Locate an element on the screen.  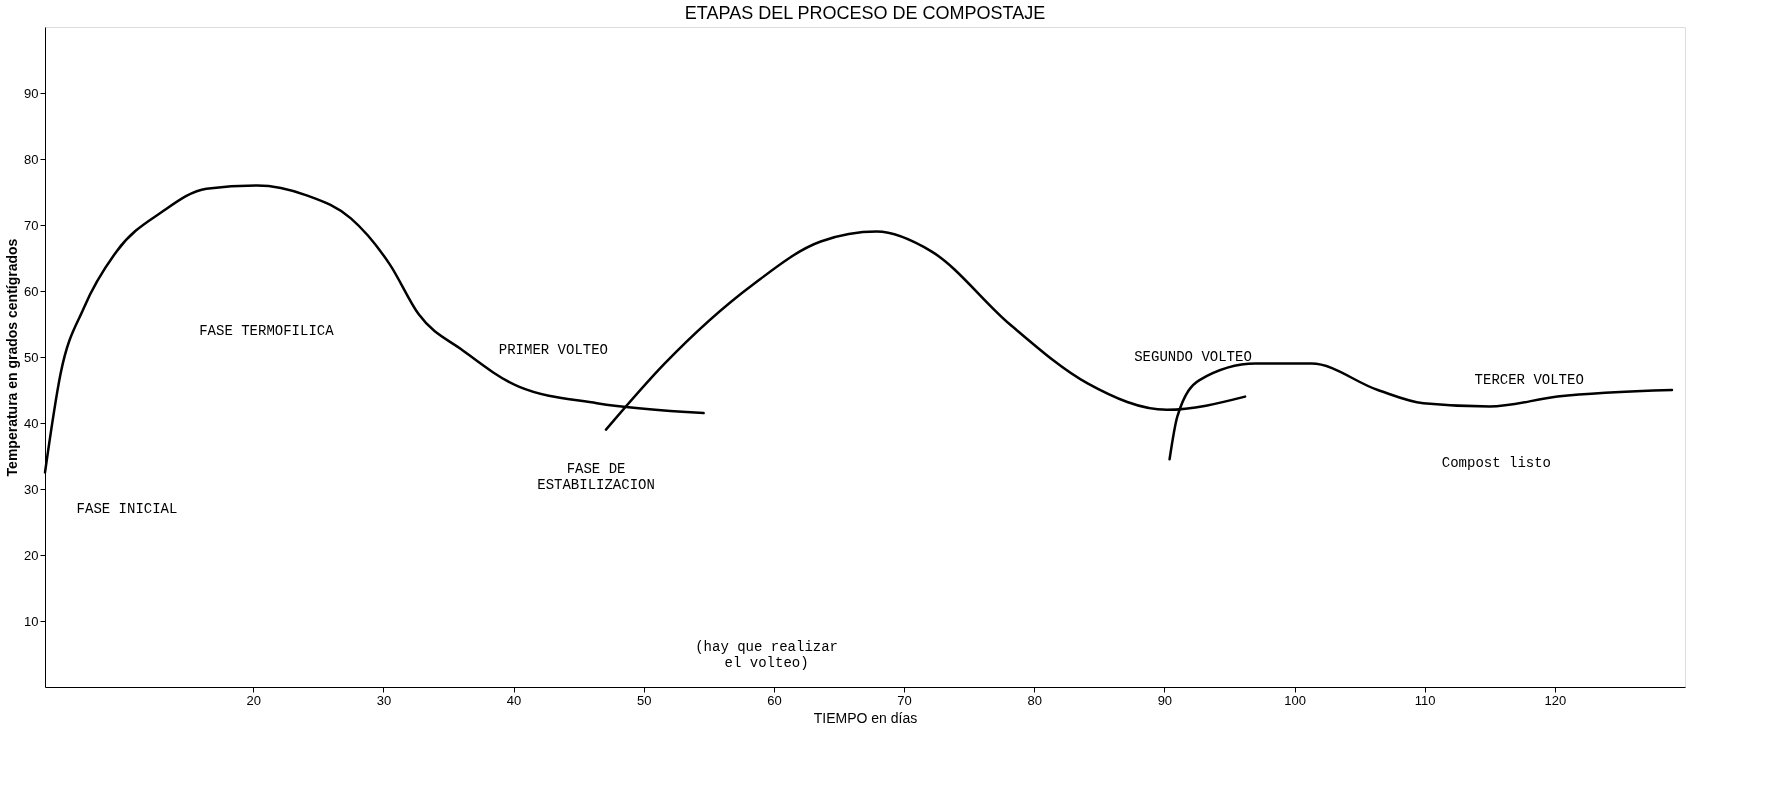
y-tick-label: 20 is located at coordinates (31, 555).